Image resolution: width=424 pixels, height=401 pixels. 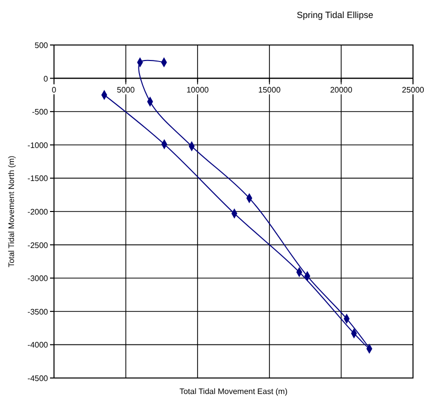 I want to click on y-axis-title: Total Tidal Movement North (m), so click(x=11, y=211).